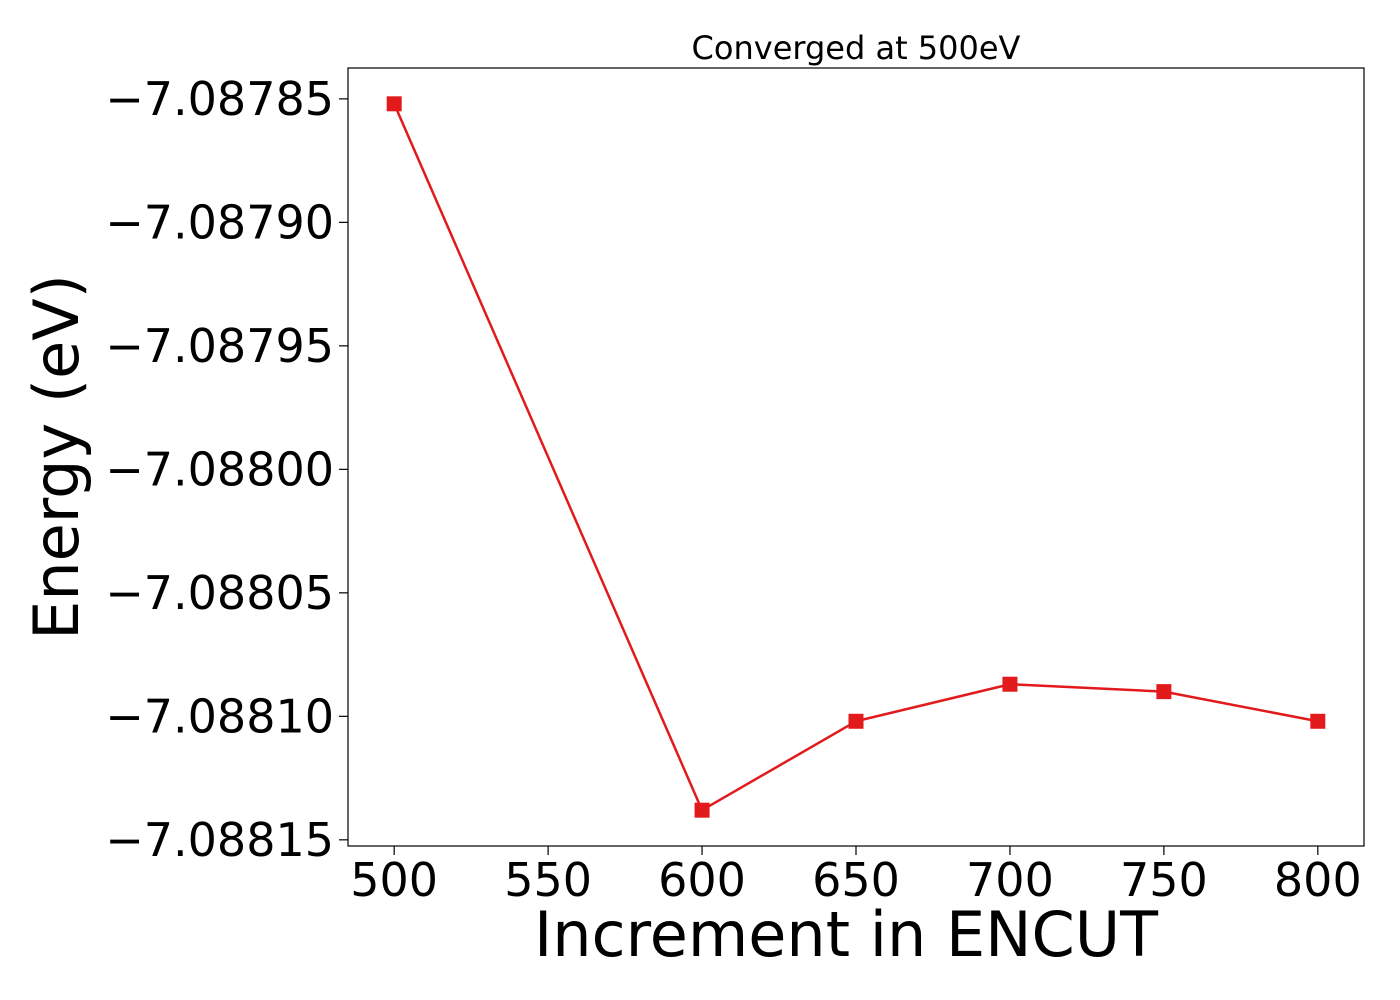 Image resolution: width=1400 pixels, height=1000 pixels. What do you see at coordinates (56, 457) in the screenshot?
I see `y-axis-title: Energy (eV)` at bounding box center [56, 457].